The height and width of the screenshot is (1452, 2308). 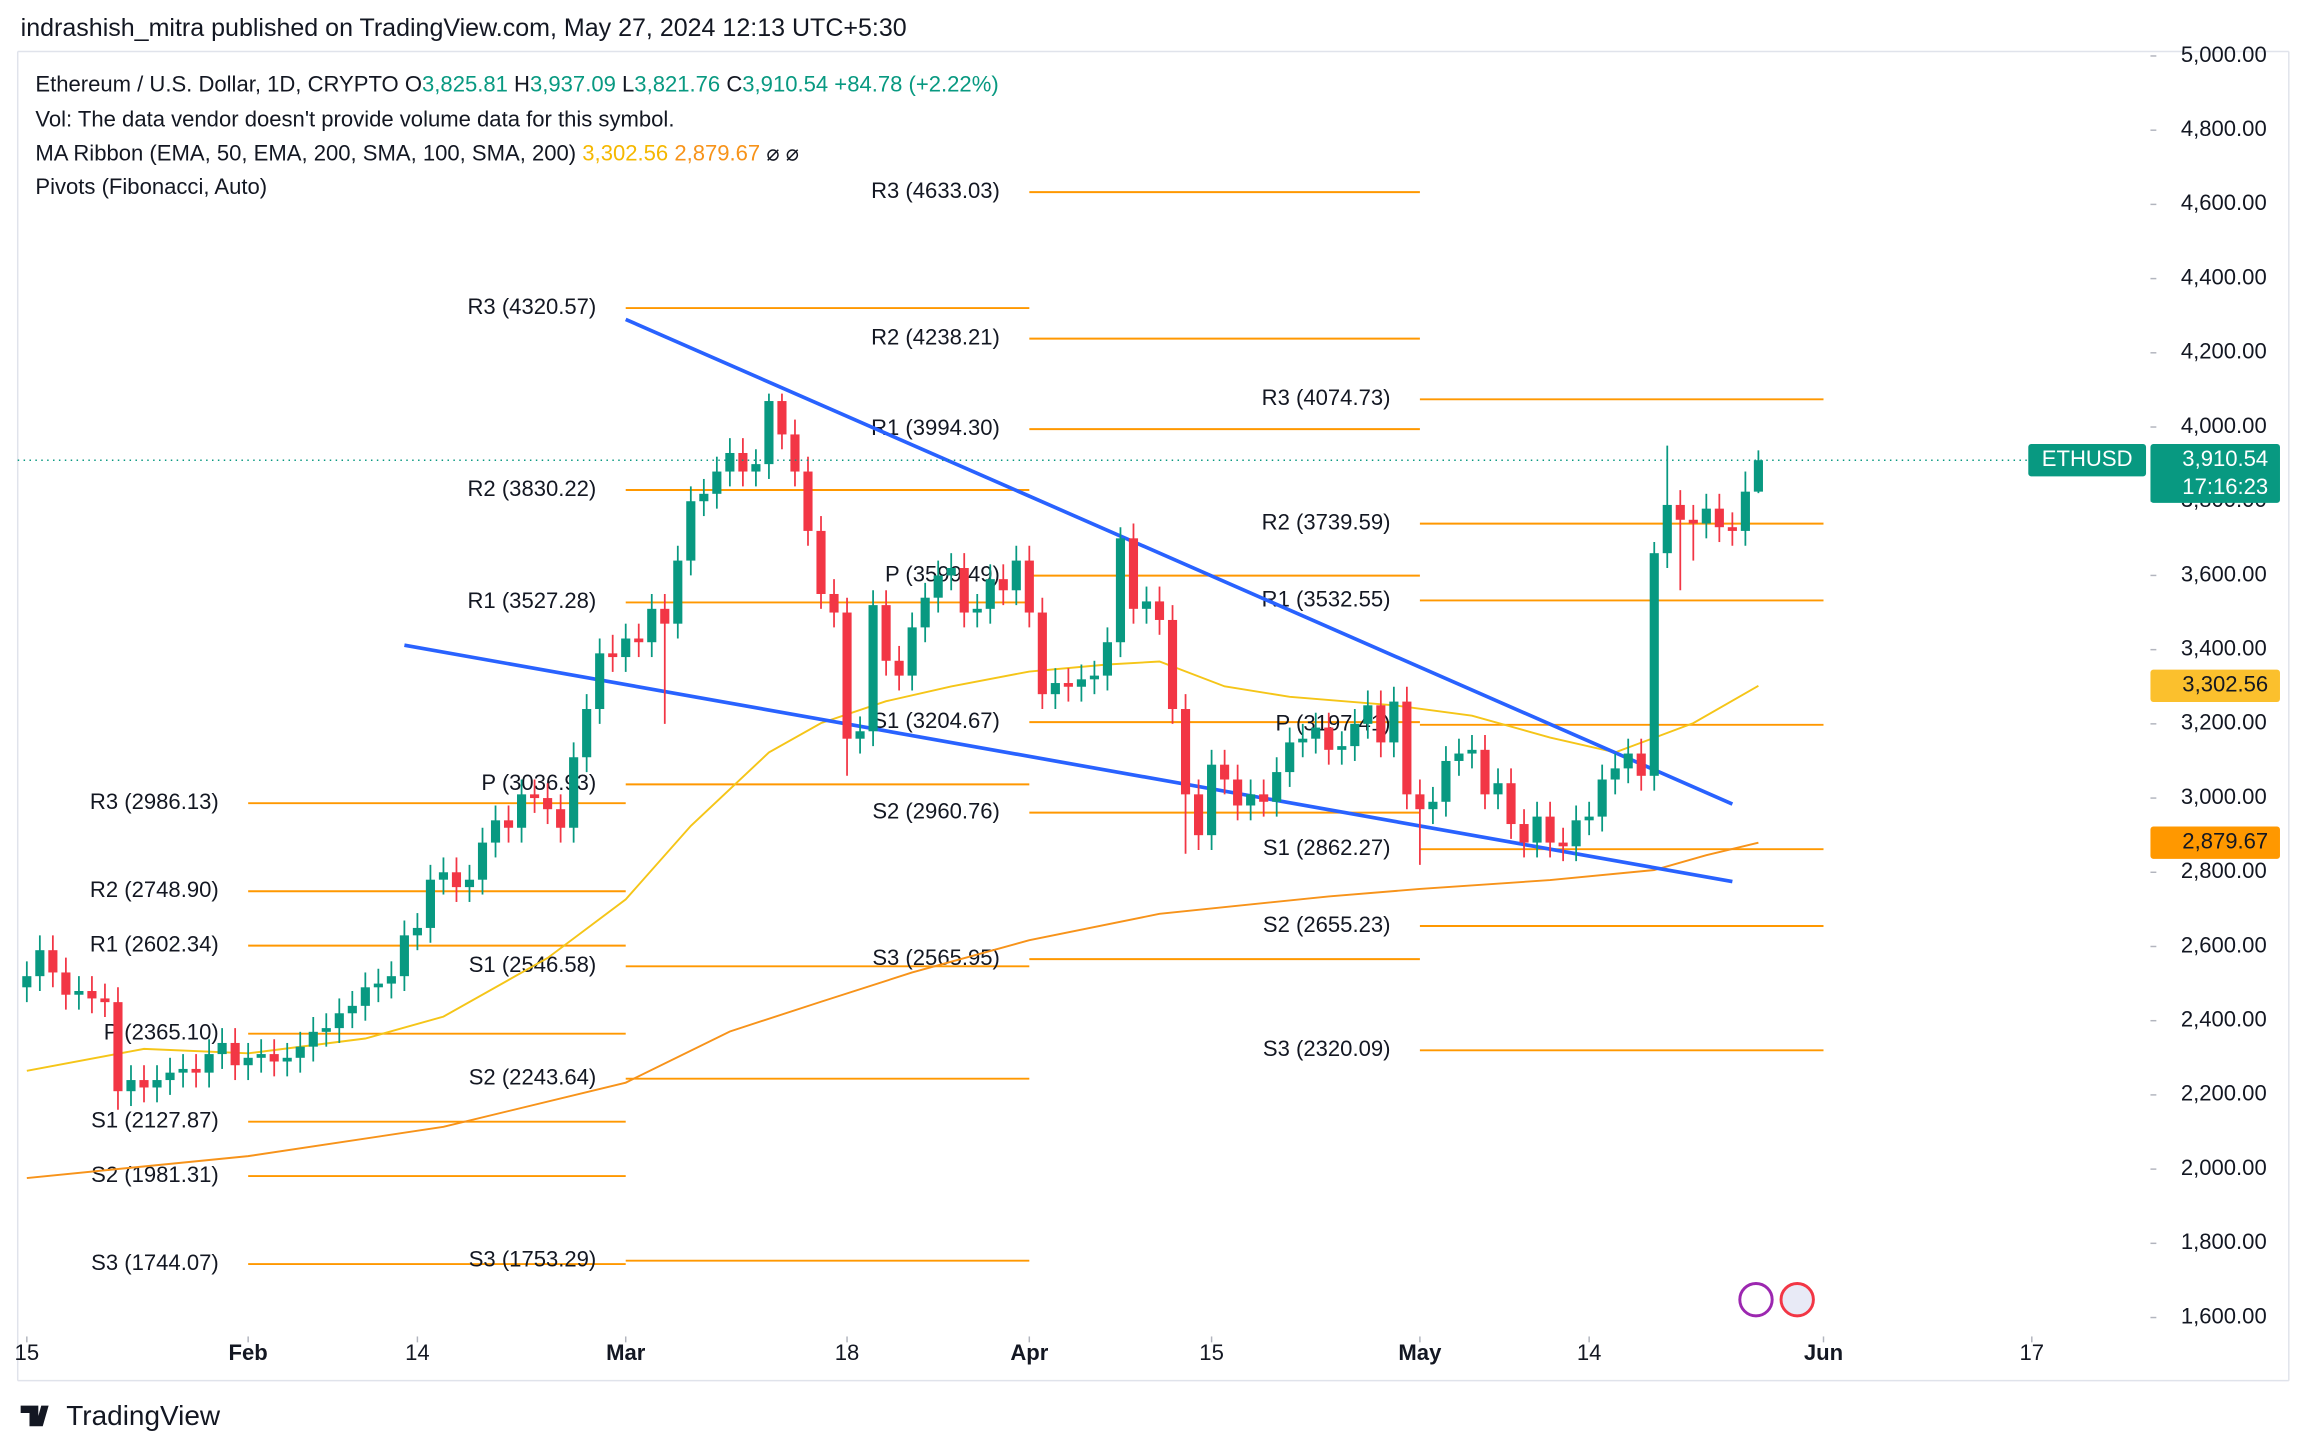 What do you see at coordinates (2224, 722) in the screenshot?
I see `y-tick-label: 3,200.00` at bounding box center [2224, 722].